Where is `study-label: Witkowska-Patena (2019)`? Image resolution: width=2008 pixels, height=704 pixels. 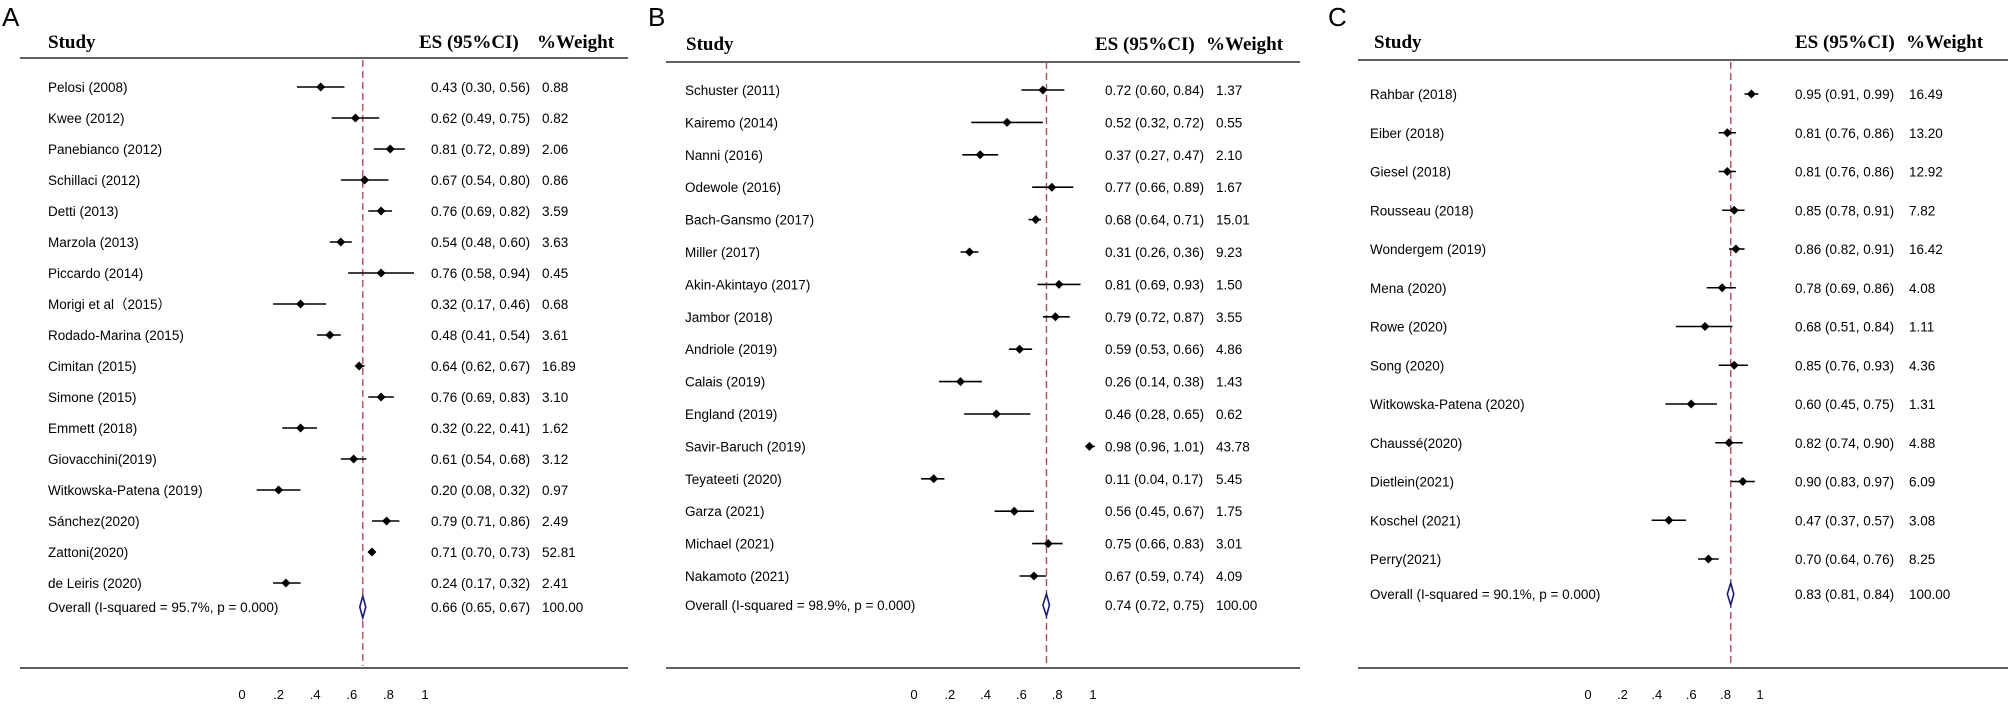
study-label: Witkowska-Patena (2019) is located at coordinates (125, 490).